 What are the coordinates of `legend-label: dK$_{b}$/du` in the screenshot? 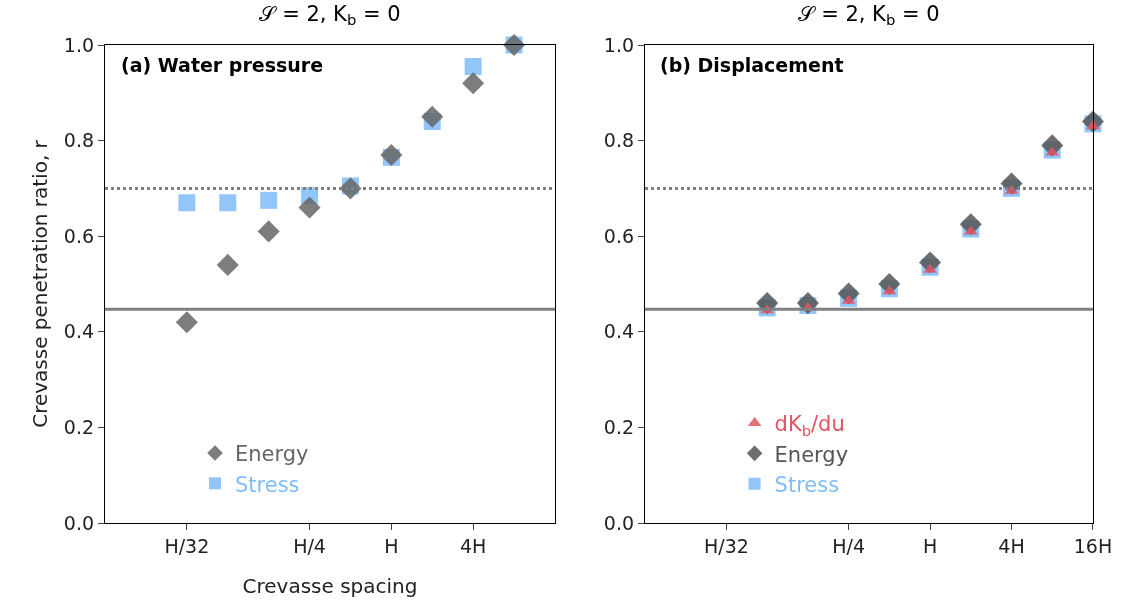 It's located at (809, 425).